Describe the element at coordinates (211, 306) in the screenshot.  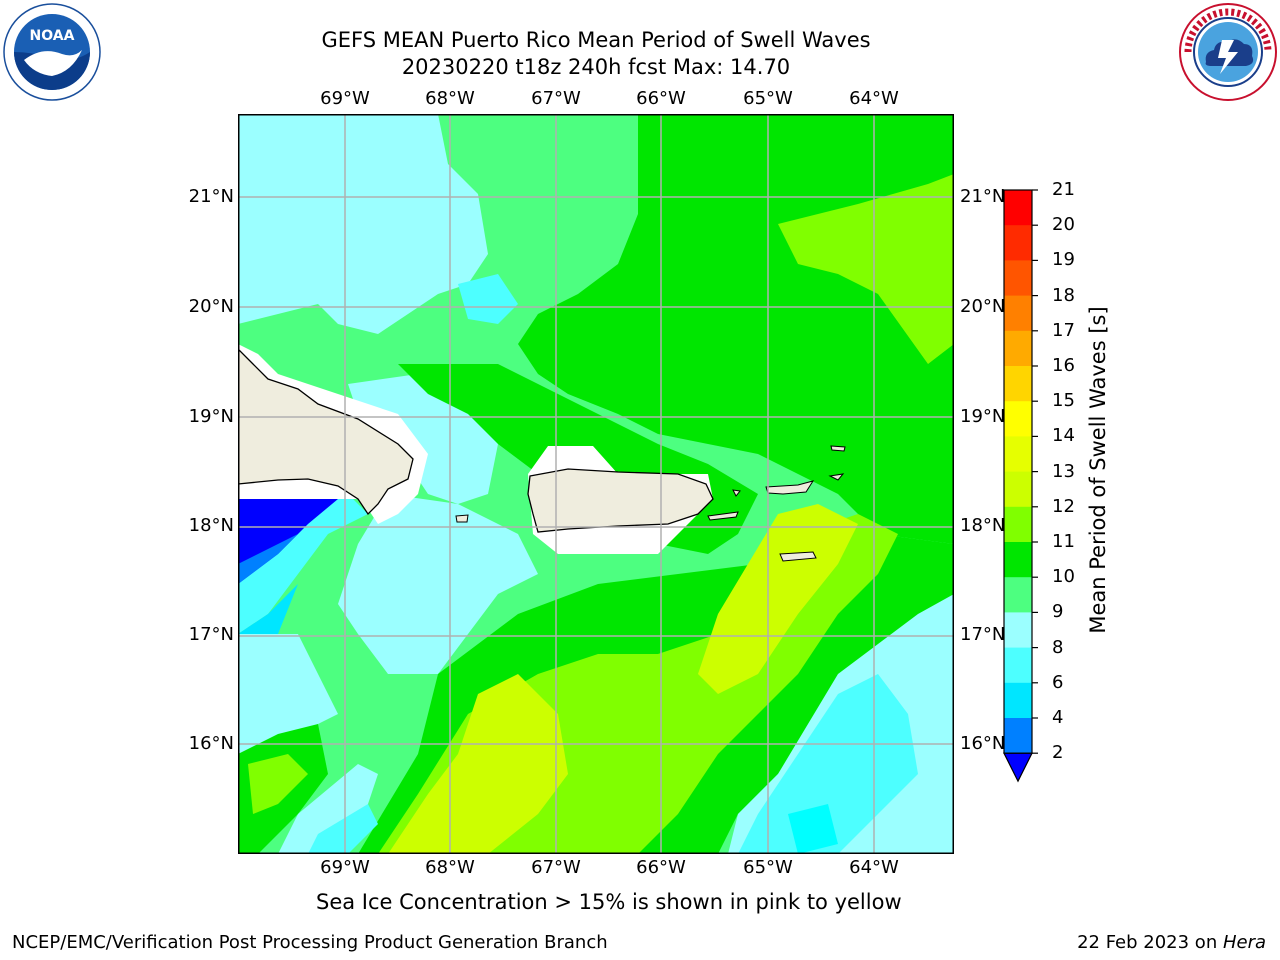
I see `lat-tick-left: 20°N` at that location.